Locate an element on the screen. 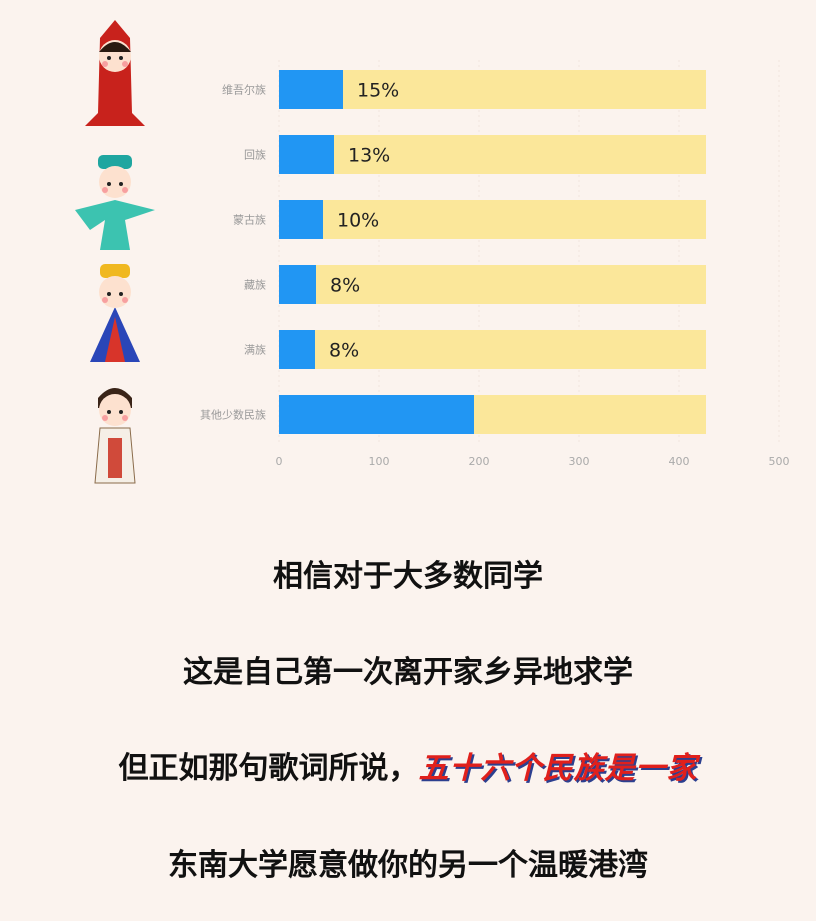 Image resolution: width=816 pixels, height=921 pixels. minority-figure-illustration is located at coordinates (115, 436).